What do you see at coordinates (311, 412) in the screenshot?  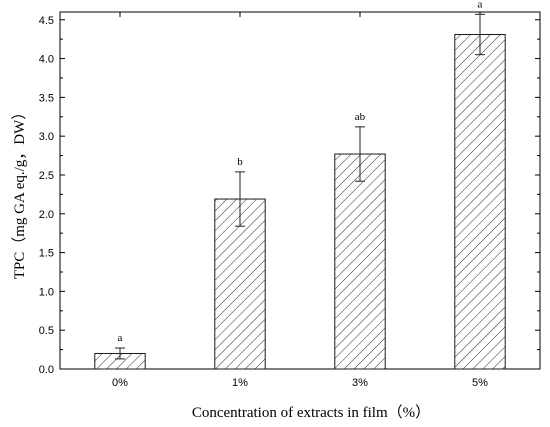 I see `x-axis-title: Concentration of extracts in film（%）` at bounding box center [311, 412].